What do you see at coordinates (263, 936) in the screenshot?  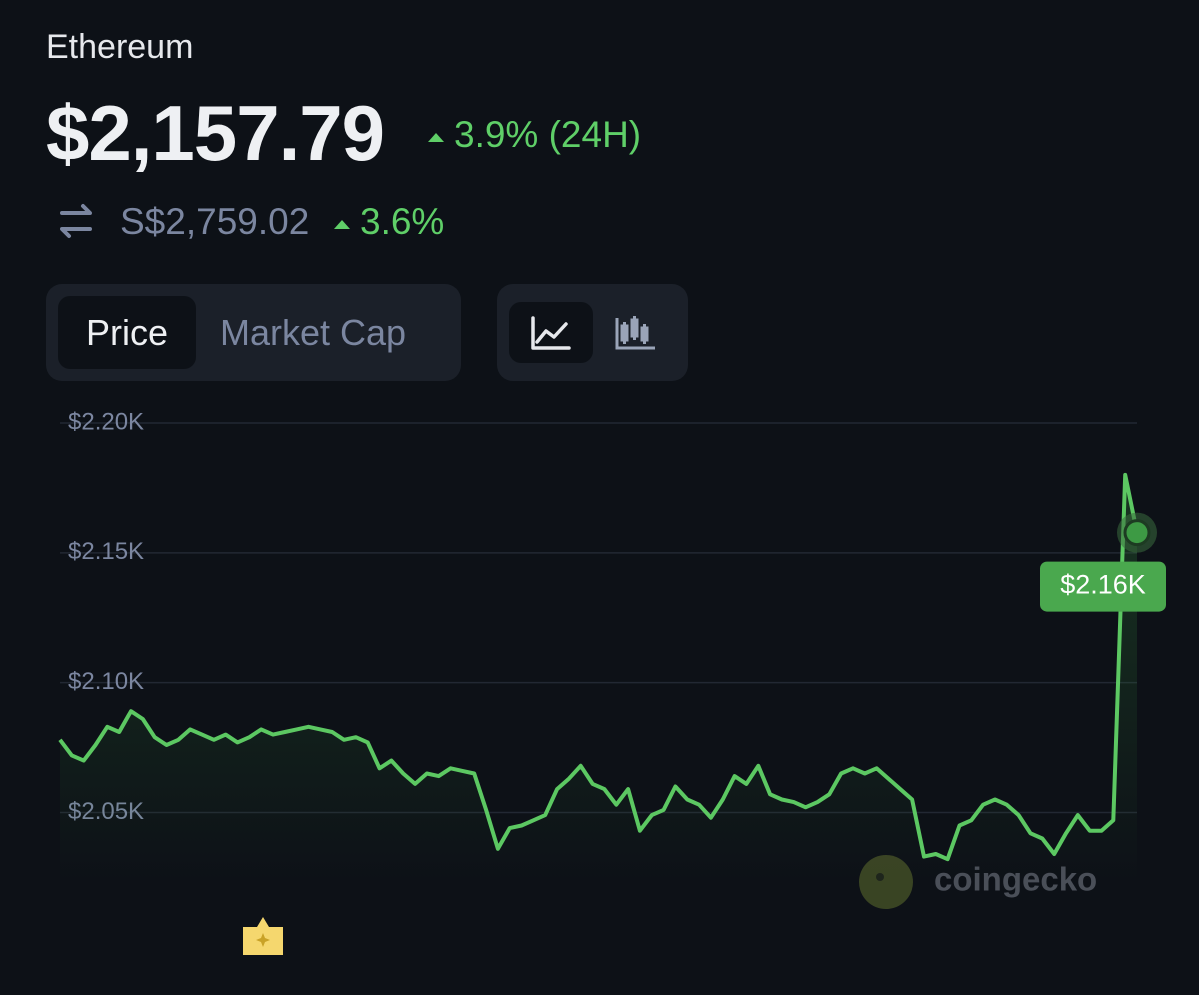 I see `event-marker` at bounding box center [263, 936].